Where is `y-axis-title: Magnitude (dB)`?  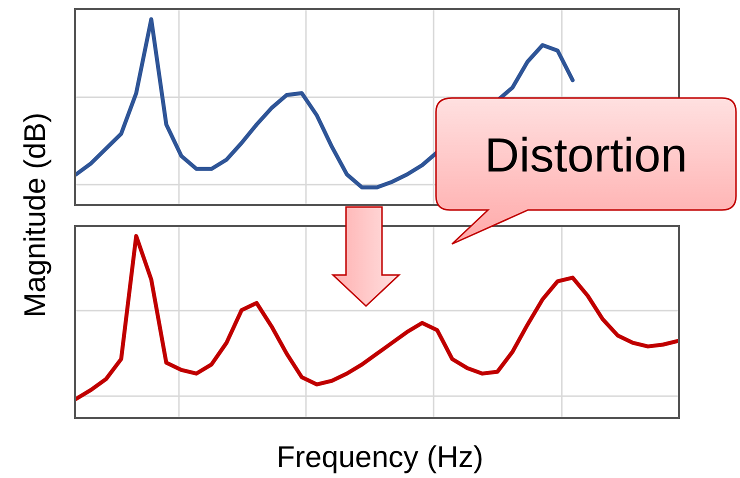 y-axis-title: Magnitude (dB) is located at coordinates (36, 215).